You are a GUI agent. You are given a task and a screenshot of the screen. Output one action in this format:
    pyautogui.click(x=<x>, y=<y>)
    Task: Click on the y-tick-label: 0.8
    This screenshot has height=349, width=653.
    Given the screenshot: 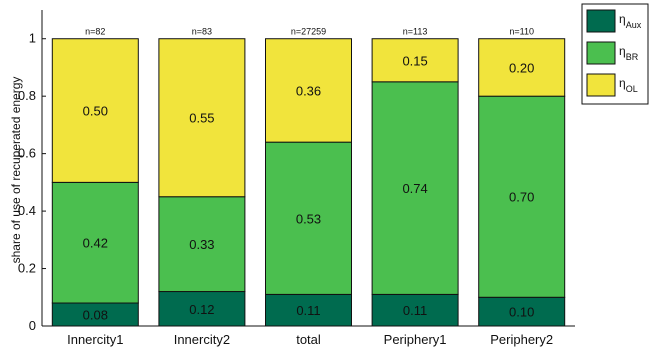 What is the action you would take?
    pyautogui.click(x=27, y=95)
    